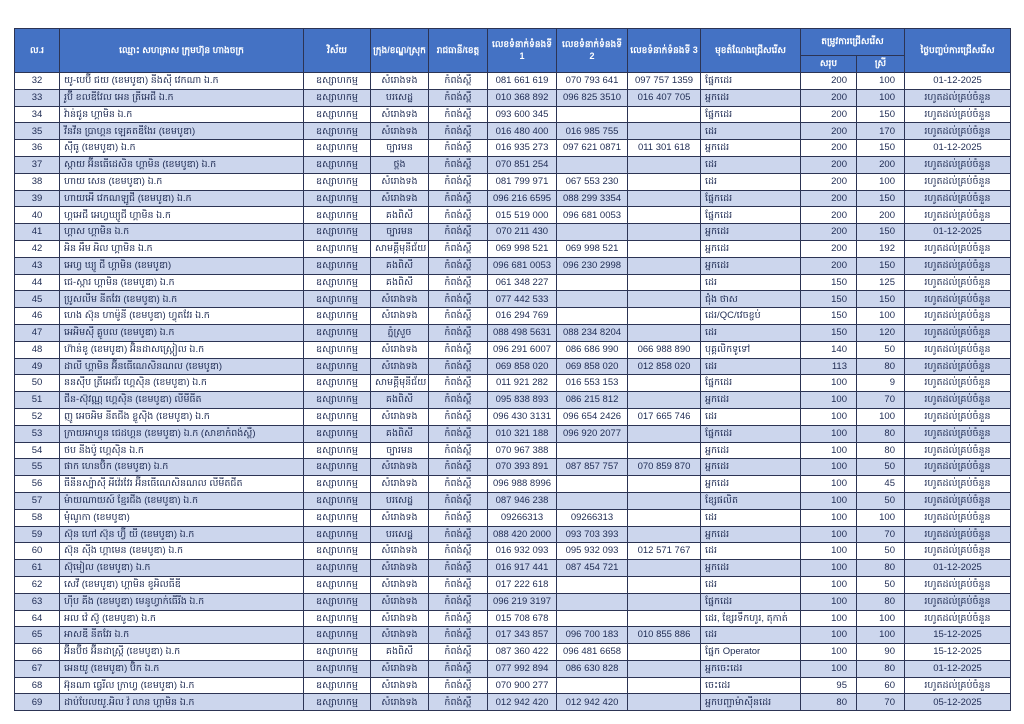  What do you see at coordinates (592, 97) in the screenshot?
I see `cell-phone2: 096 825 3510` at bounding box center [592, 97].